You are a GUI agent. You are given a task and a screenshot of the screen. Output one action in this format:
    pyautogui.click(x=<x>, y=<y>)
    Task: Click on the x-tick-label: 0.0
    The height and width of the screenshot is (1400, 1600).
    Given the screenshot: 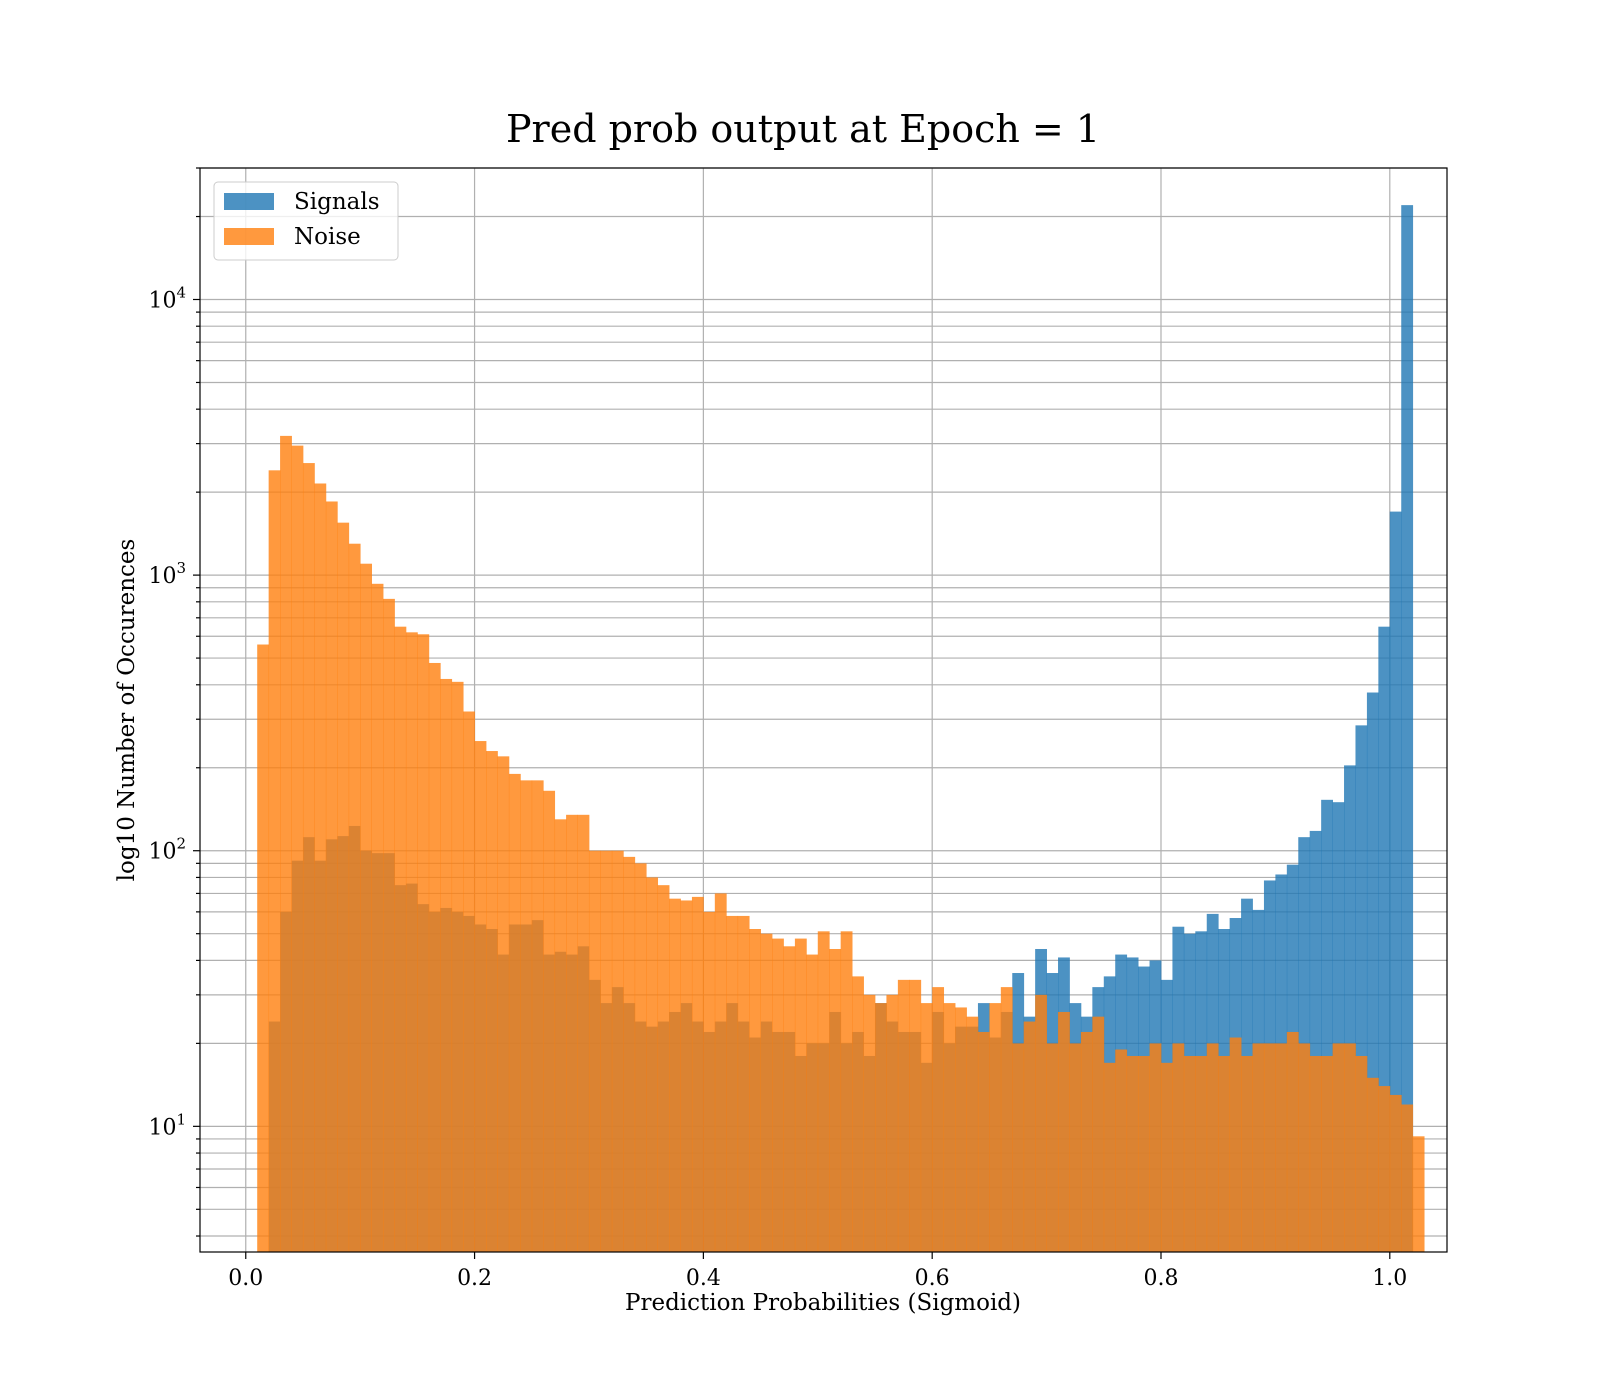 What is the action you would take?
    pyautogui.click(x=245, y=1278)
    